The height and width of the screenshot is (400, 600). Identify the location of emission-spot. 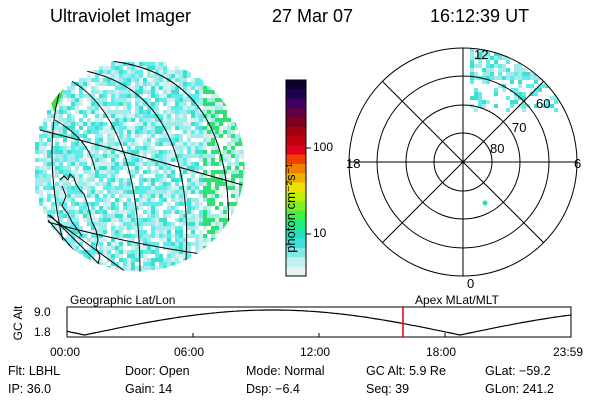
(485, 203).